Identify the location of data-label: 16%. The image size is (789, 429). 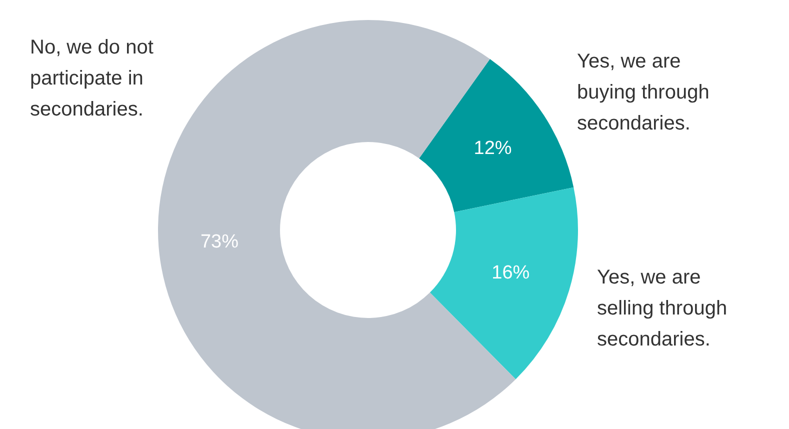
(511, 273).